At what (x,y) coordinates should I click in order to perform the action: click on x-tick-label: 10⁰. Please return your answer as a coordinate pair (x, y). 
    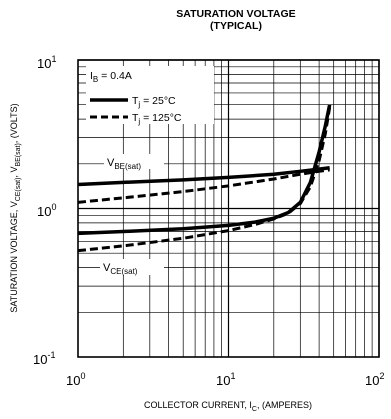
    Looking at the image, I should click on (75, 379).